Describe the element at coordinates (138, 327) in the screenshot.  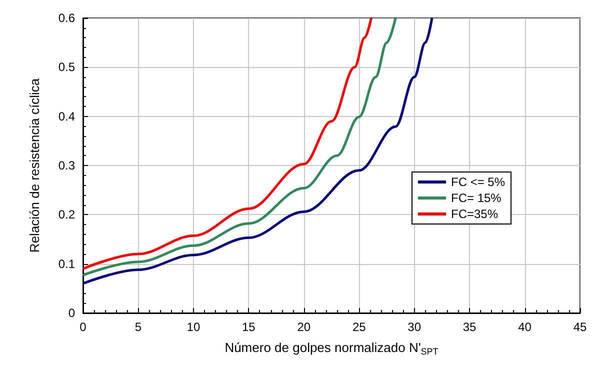
I see `x-tick-label: 5` at that location.